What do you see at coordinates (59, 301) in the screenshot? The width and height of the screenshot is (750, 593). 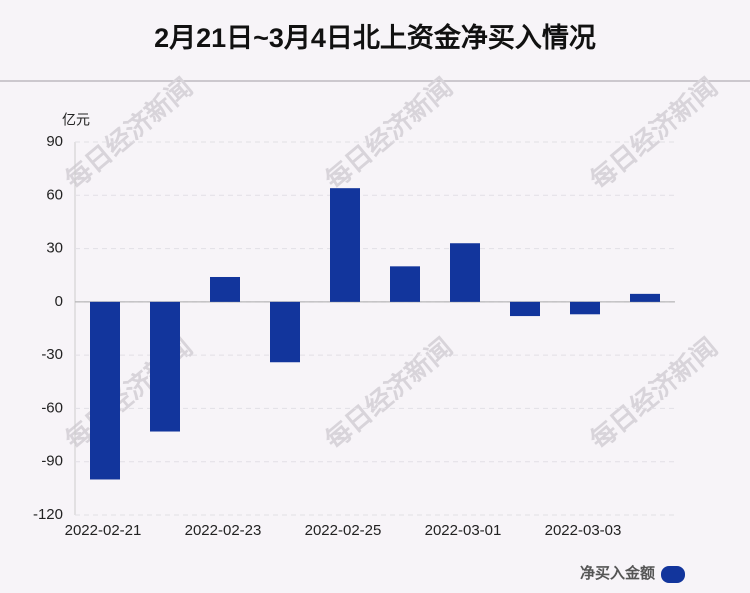 I see `y-tick-label: 0` at bounding box center [59, 301].